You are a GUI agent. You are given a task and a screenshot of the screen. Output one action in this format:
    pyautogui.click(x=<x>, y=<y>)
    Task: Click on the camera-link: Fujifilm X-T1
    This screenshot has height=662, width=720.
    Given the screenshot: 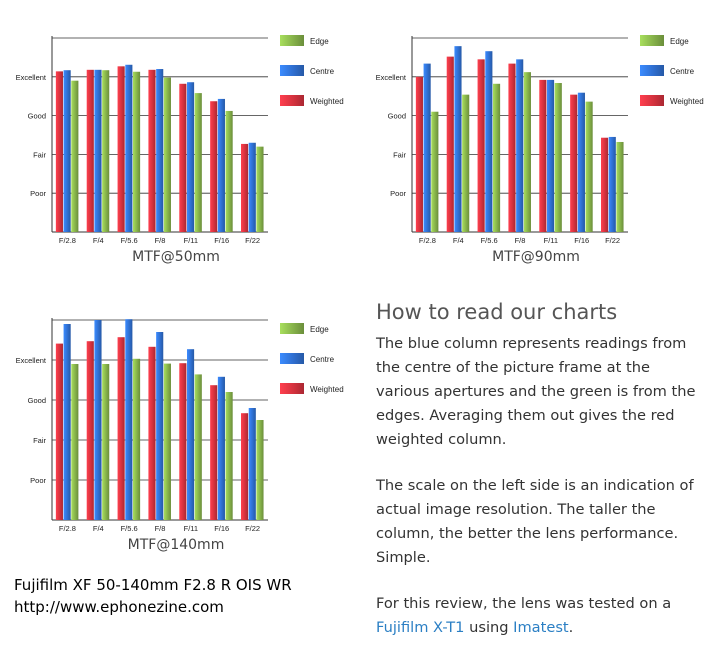 What is the action you would take?
    pyautogui.click(x=420, y=627)
    